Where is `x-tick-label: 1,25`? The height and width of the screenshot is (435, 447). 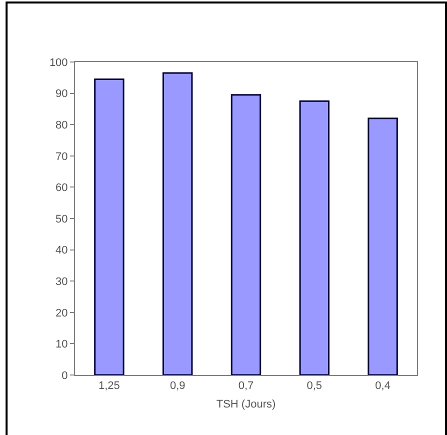 x-tick-label: 1,25 is located at coordinates (109, 386).